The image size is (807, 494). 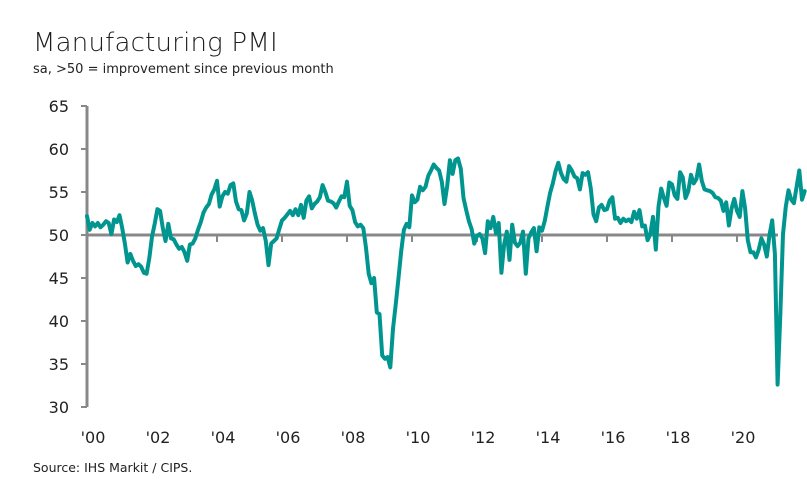 What do you see at coordinates (59, 192) in the screenshot?
I see `y-tick-label: 55` at bounding box center [59, 192].